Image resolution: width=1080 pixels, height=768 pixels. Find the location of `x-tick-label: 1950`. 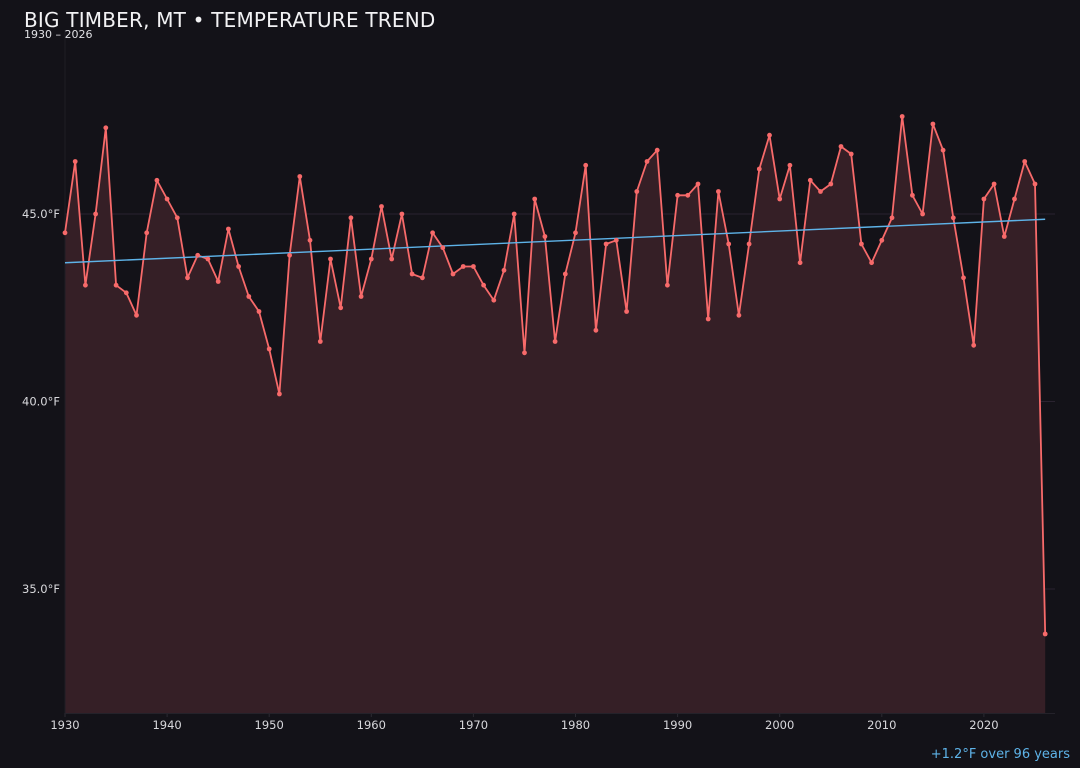

x-tick-label: 1950 is located at coordinates (269, 725).